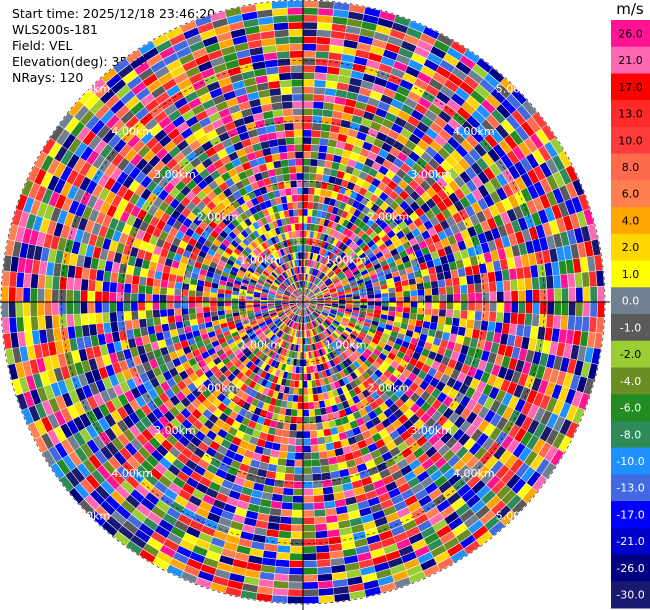 This screenshot has width=650, height=610. I want to click on colorbar-tick-label: -4.0, so click(630, 381).